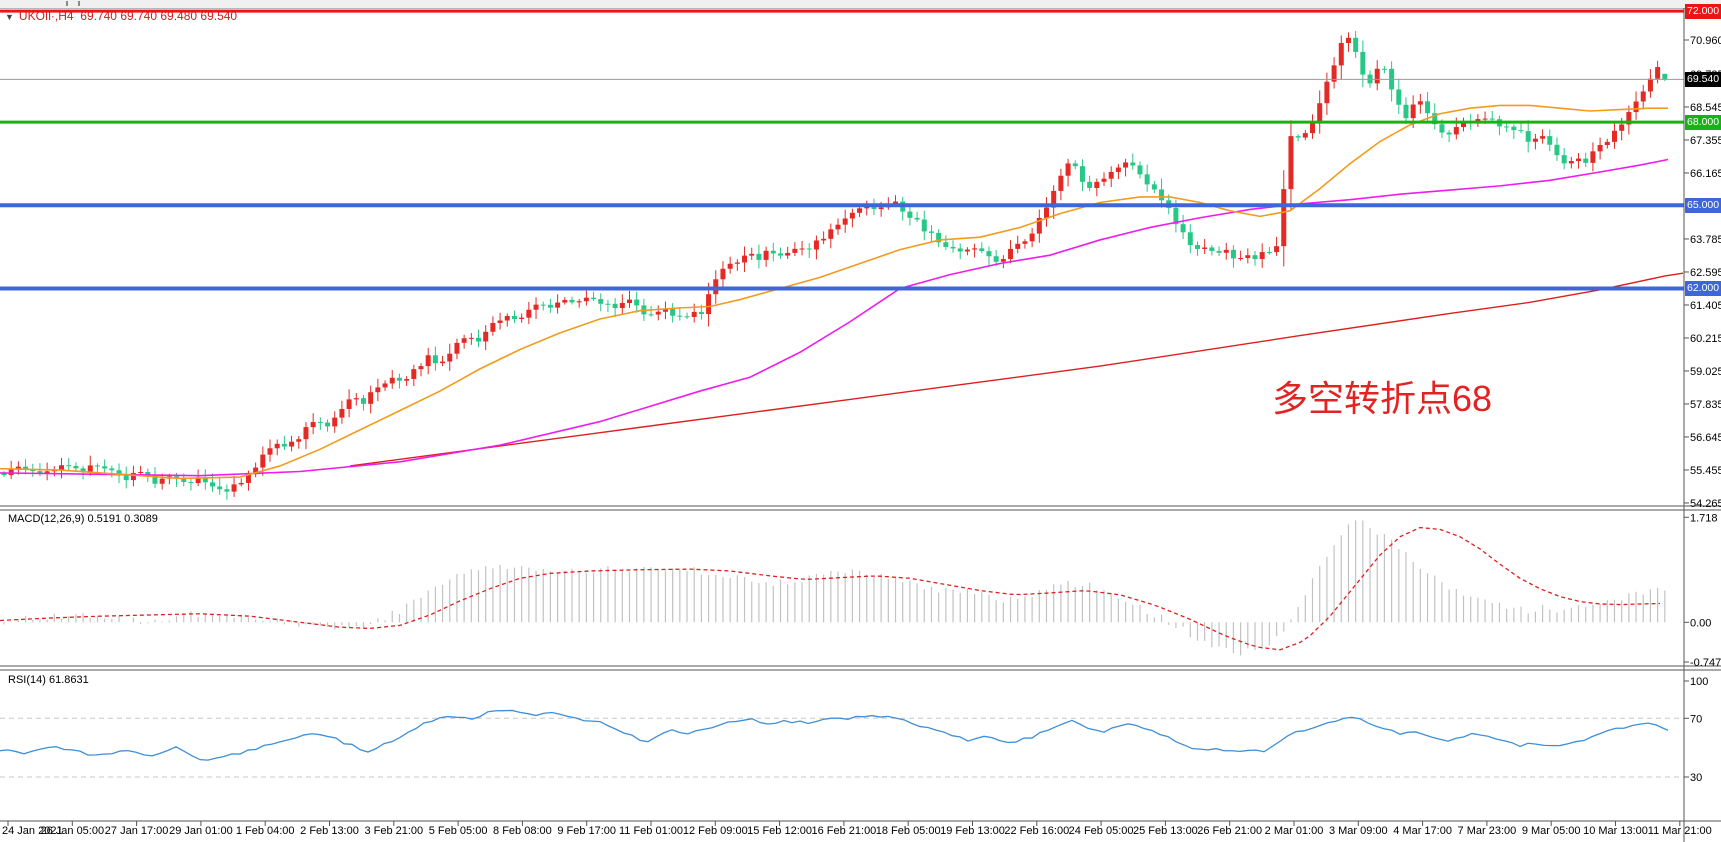  I want to click on chinese-annotation-text: 多空转折点68, so click(1382, 398).